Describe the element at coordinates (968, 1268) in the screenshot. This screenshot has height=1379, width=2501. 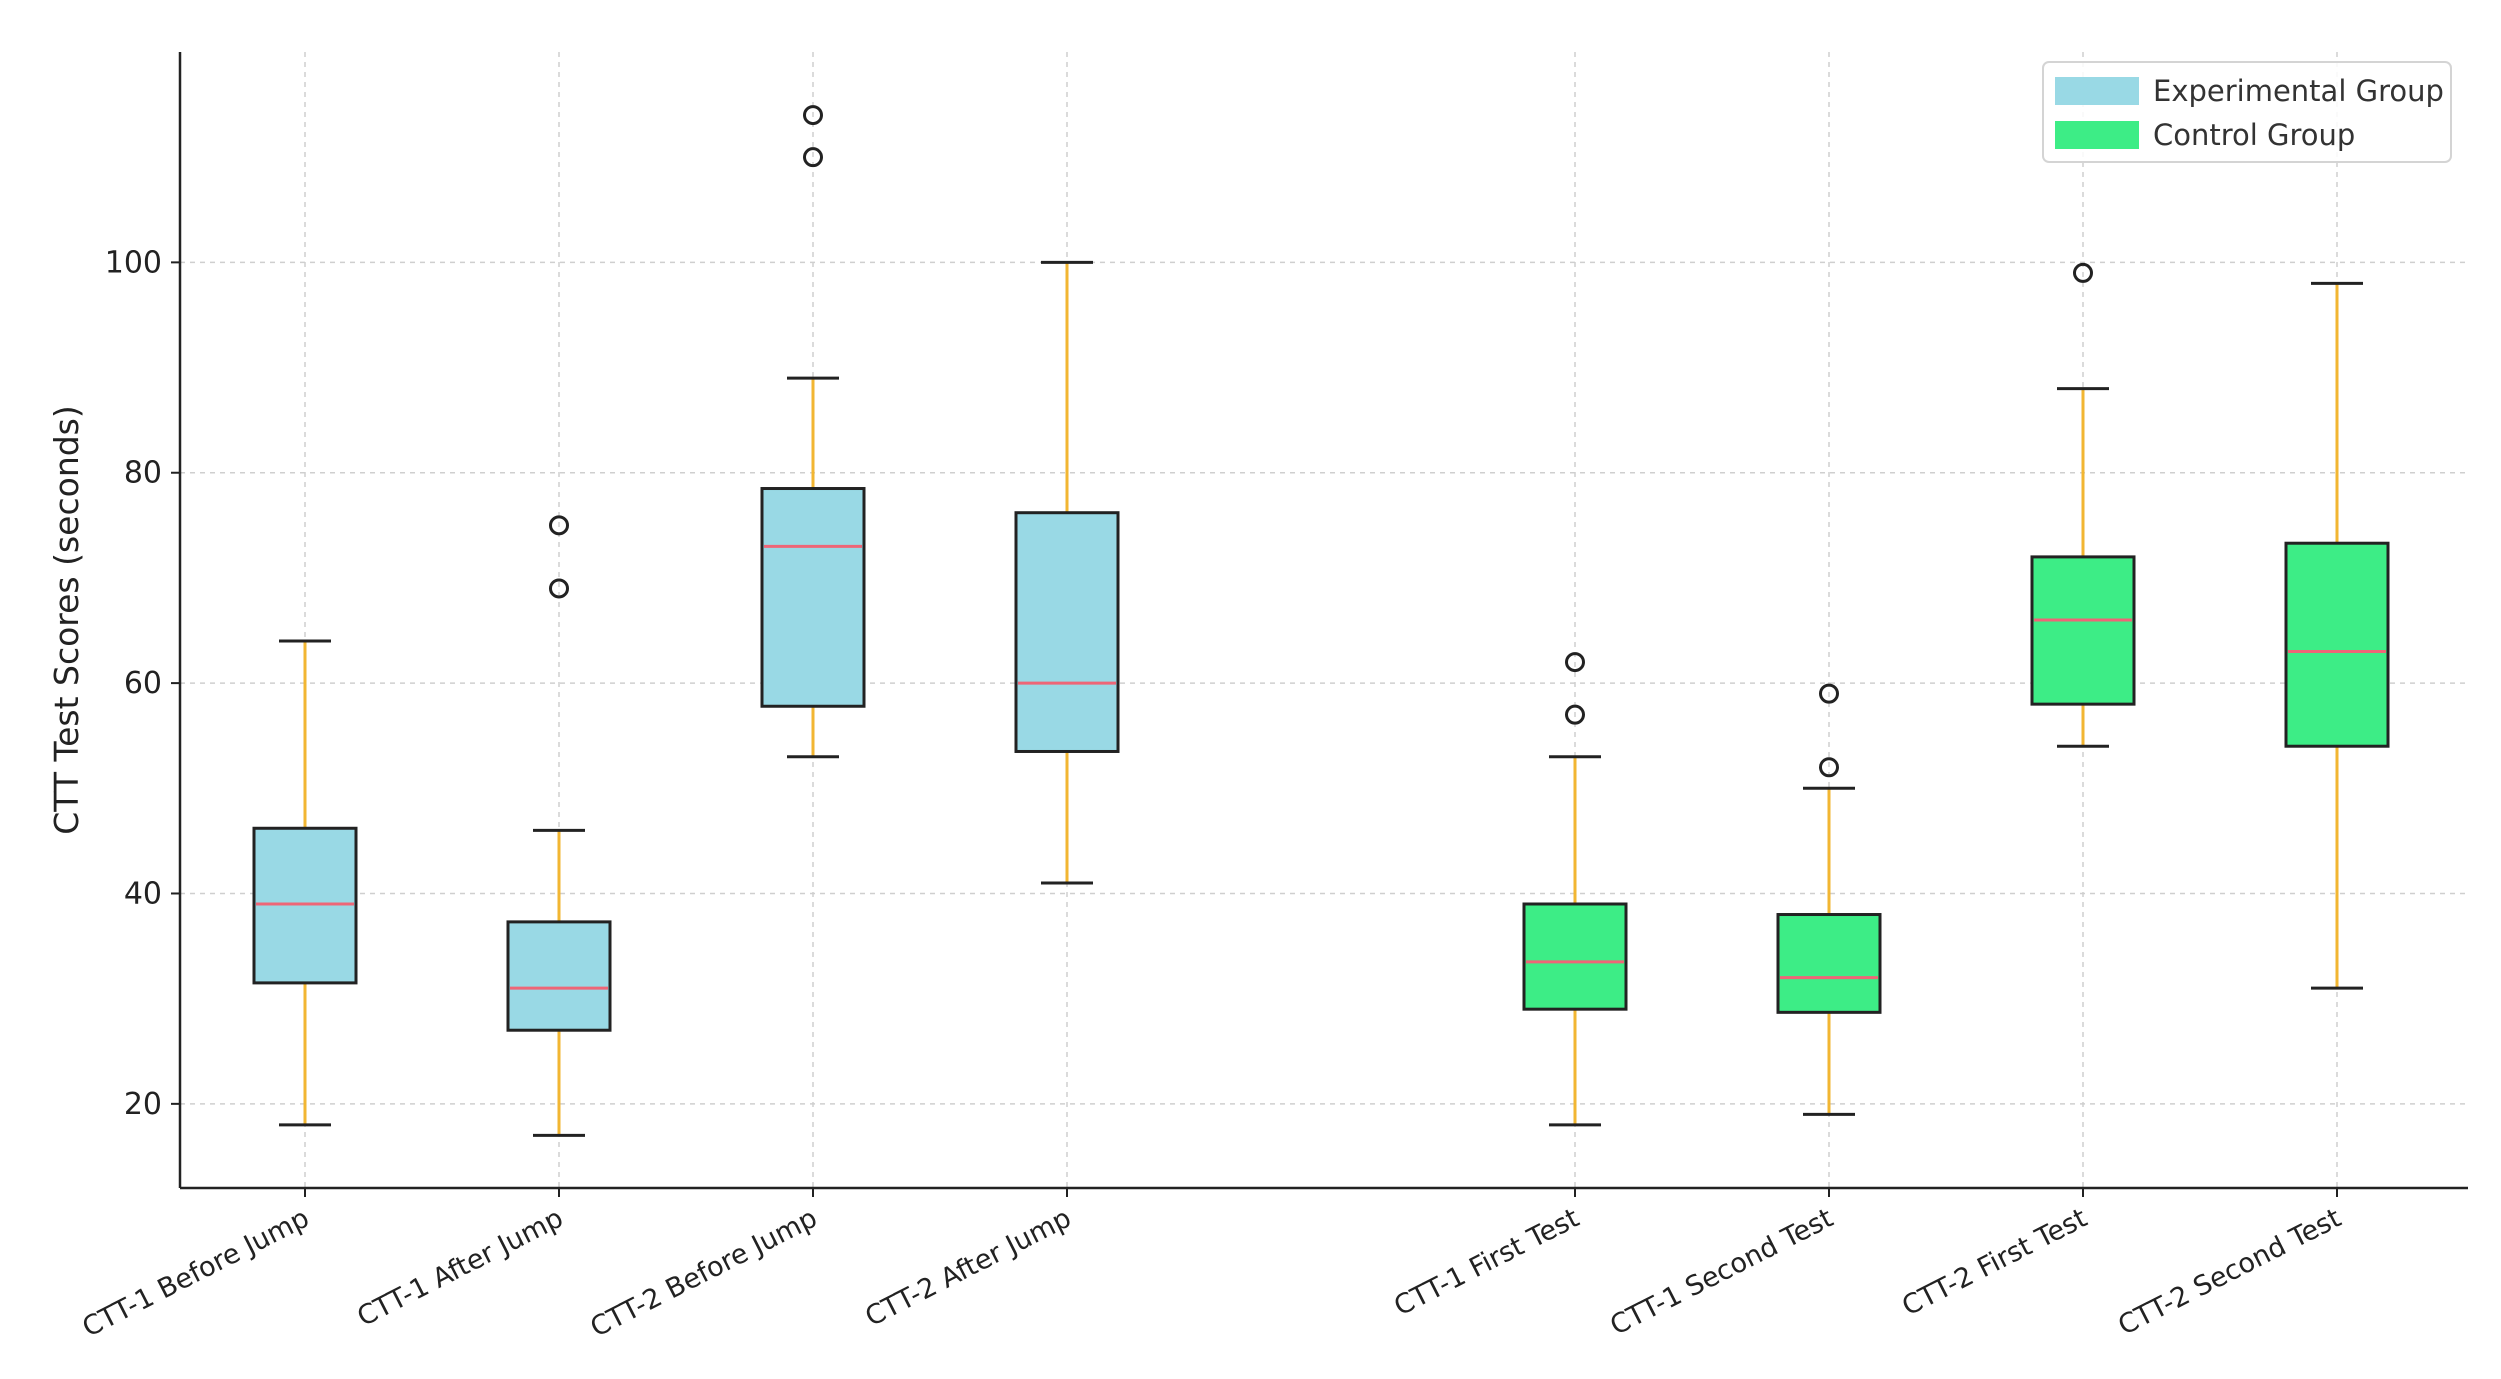
I see `x-tick-label: CTT-2 After Jump` at that location.